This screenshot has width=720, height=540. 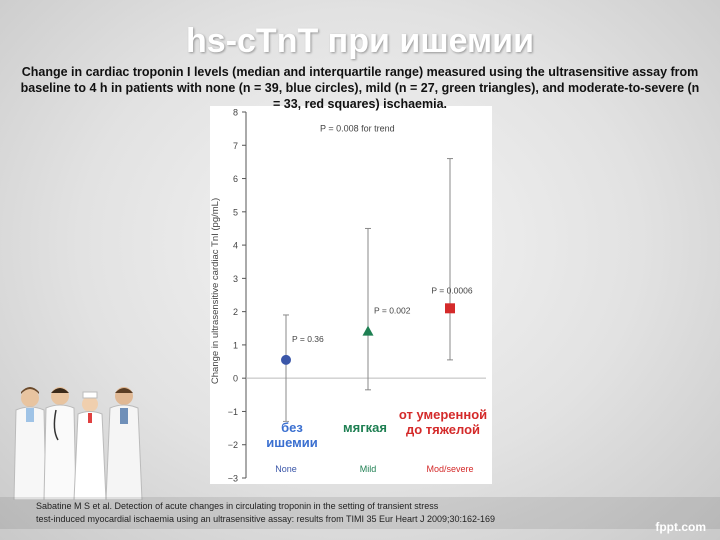 What do you see at coordinates (368, 469) in the screenshot?
I see `x-category-label: Mild` at bounding box center [368, 469].